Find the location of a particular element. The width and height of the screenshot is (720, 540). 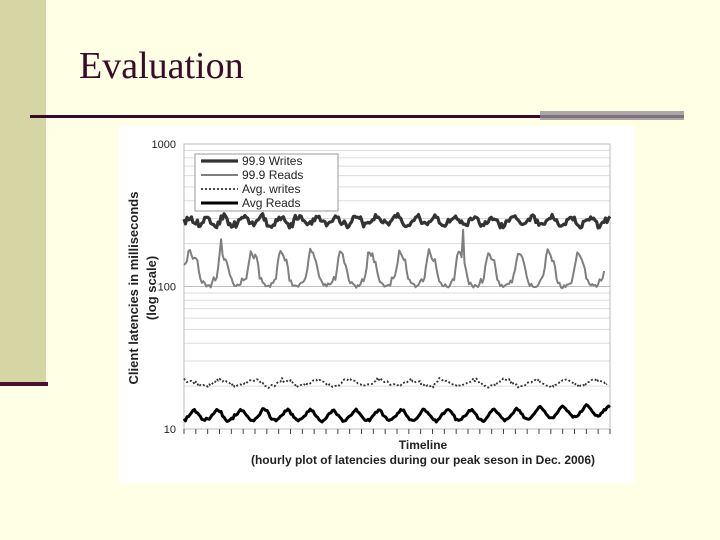

y-tick-label: 10 is located at coordinates (170, 430).